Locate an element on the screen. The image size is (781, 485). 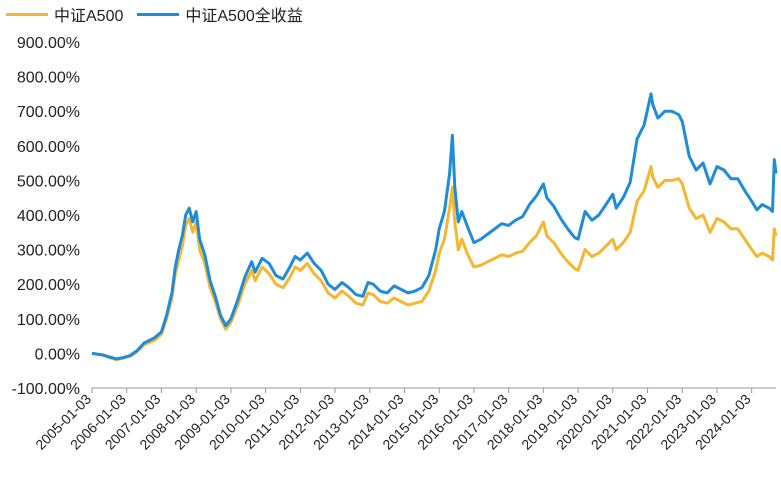
y-tick-label: -100.00% is located at coordinates (46, 389).